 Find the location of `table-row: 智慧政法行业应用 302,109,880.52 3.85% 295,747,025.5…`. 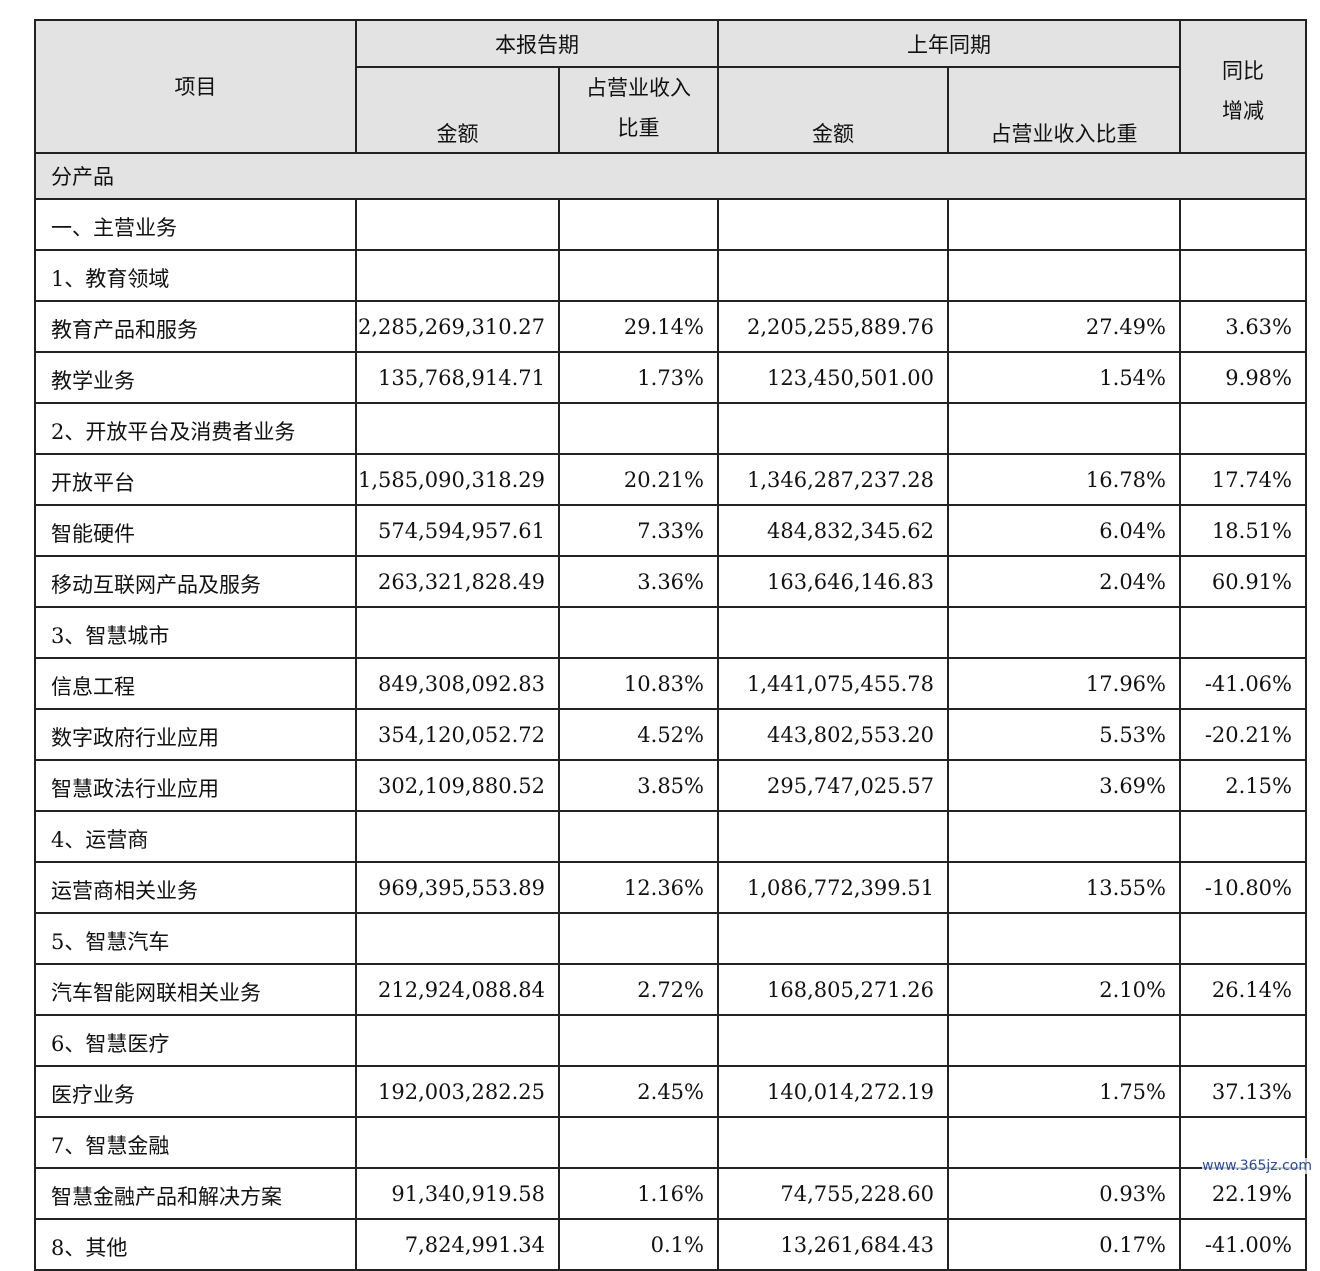

table-row: 智慧政法行业应用 302,109,880.52 3.85% 295,747,025.5… is located at coordinates (670, 785).